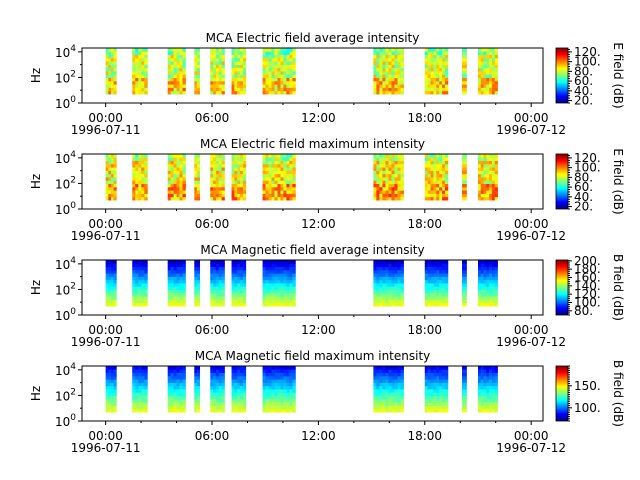  I want to click on colorbar-tick-label: 80., so click(583, 177).